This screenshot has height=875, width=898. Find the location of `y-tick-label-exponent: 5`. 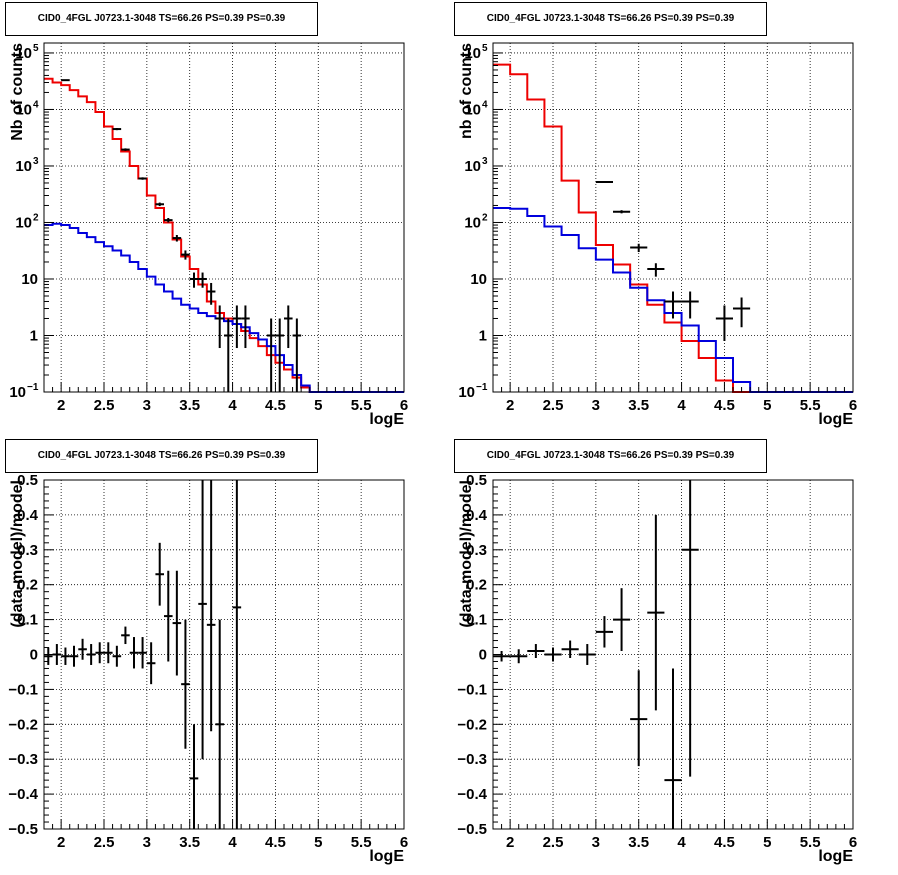

y-tick-label-exponent: 5 is located at coordinates (36, 48).